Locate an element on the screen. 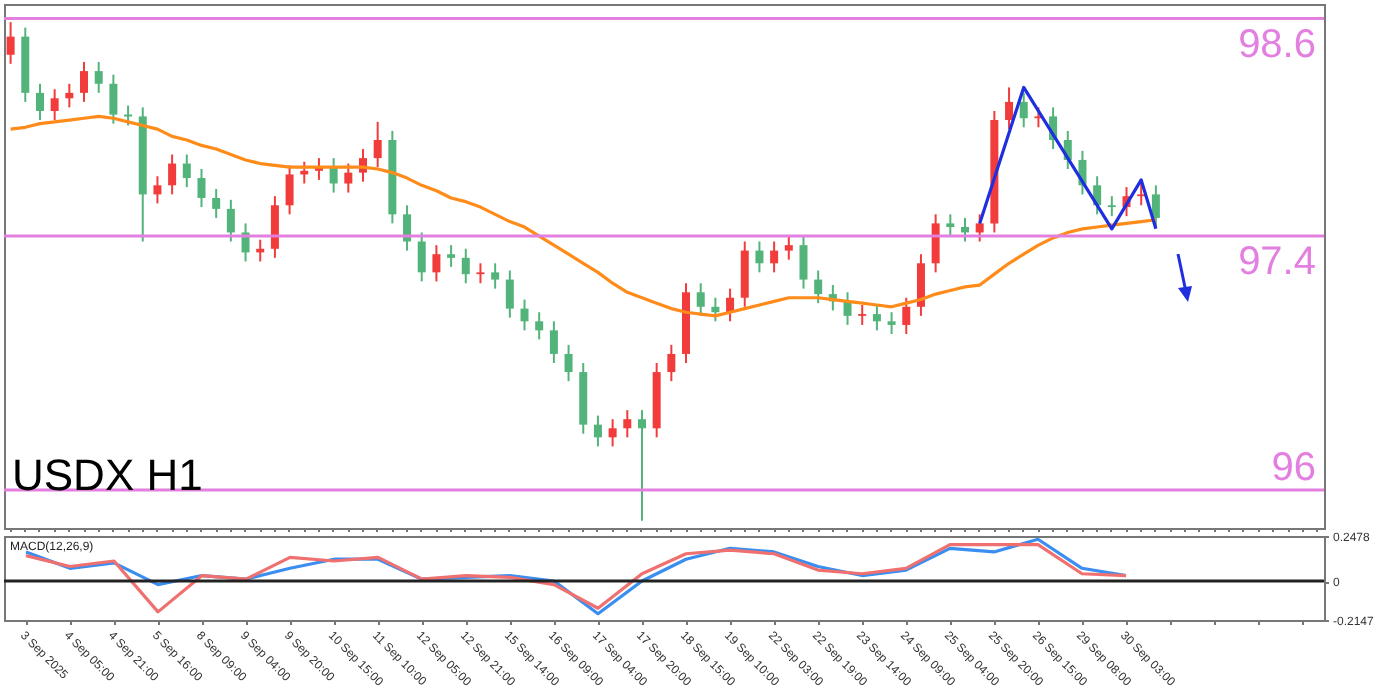 Image resolution: width=1384 pixels, height=696 pixels. annotation: USDX H1 is located at coordinates (107, 475).